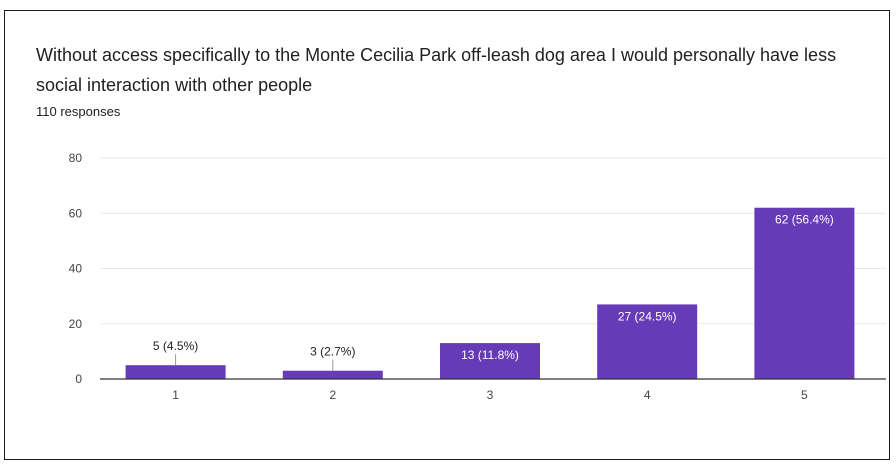 This screenshot has height=464, width=896. What do you see at coordinates (647, 395) in the screenshot?
I see `x-tick-label: 4` at bounding box center [647, 395].